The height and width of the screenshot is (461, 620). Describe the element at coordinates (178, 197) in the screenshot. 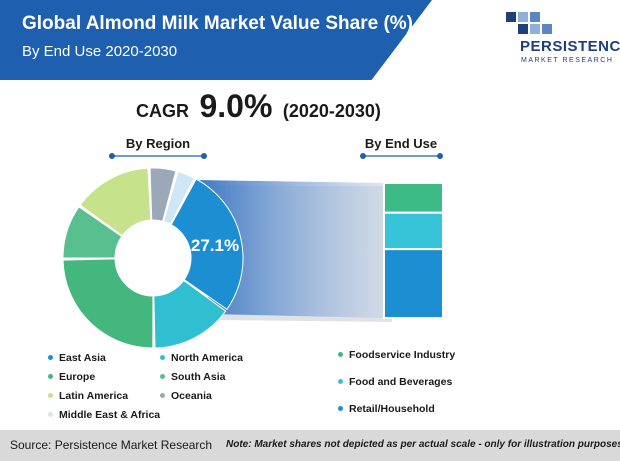

I see `donut-slice-middle-east-africa` at that location.